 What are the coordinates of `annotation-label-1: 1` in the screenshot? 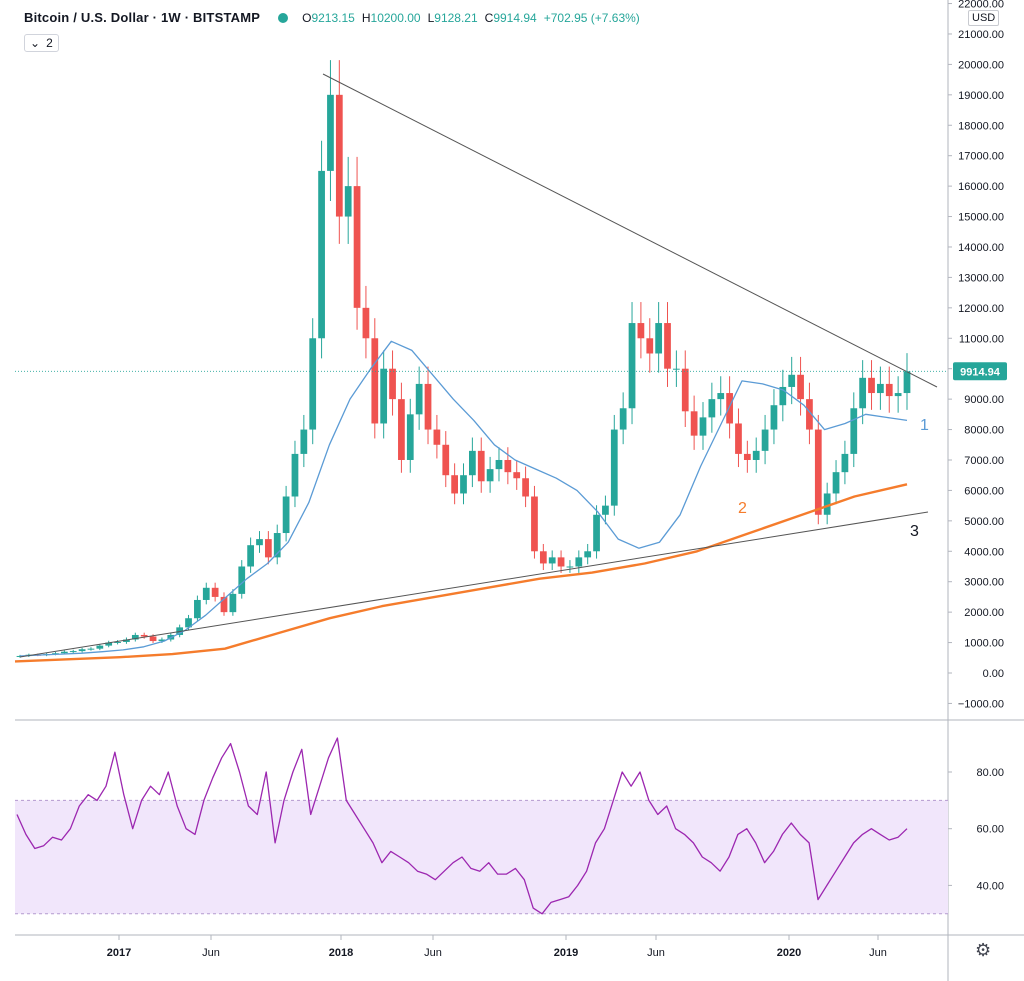 It's located at (924, 425).